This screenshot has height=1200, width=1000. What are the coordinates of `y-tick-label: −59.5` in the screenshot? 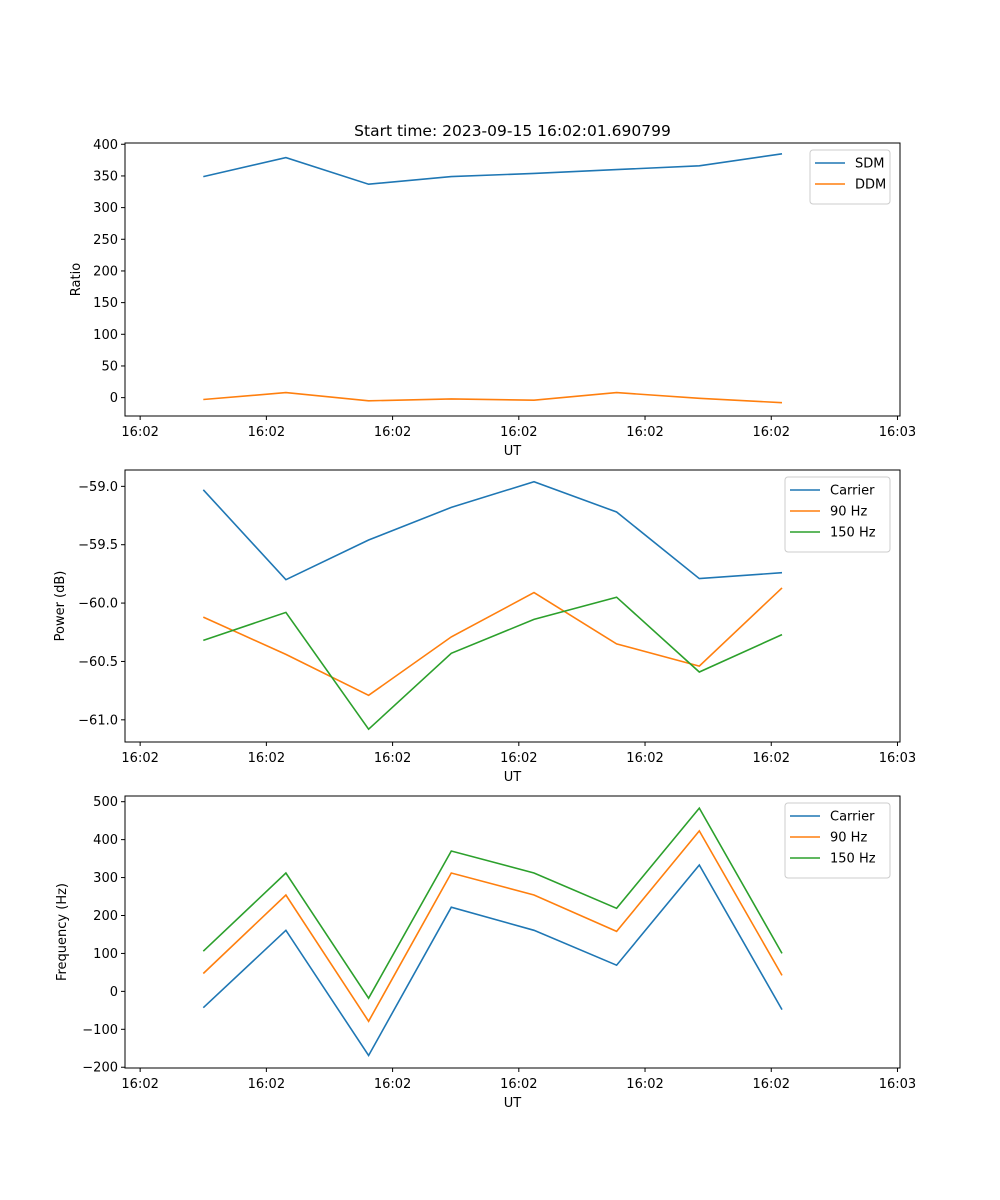 It's located at (98, 545).